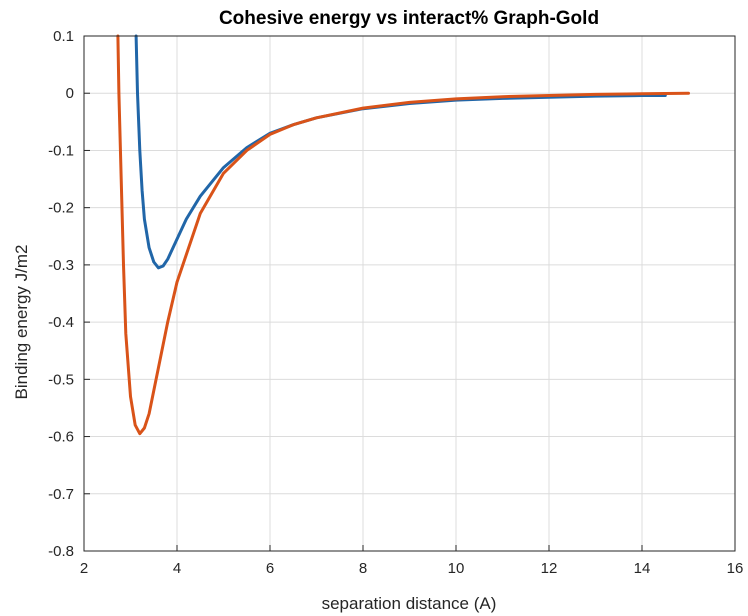 Image resolution: width=748 pixels, height=616 pixels. What do you see at coordinates (642, 568) in the screenshot?
I see `x-tick-label: 14` at bounding box center [642, 568].